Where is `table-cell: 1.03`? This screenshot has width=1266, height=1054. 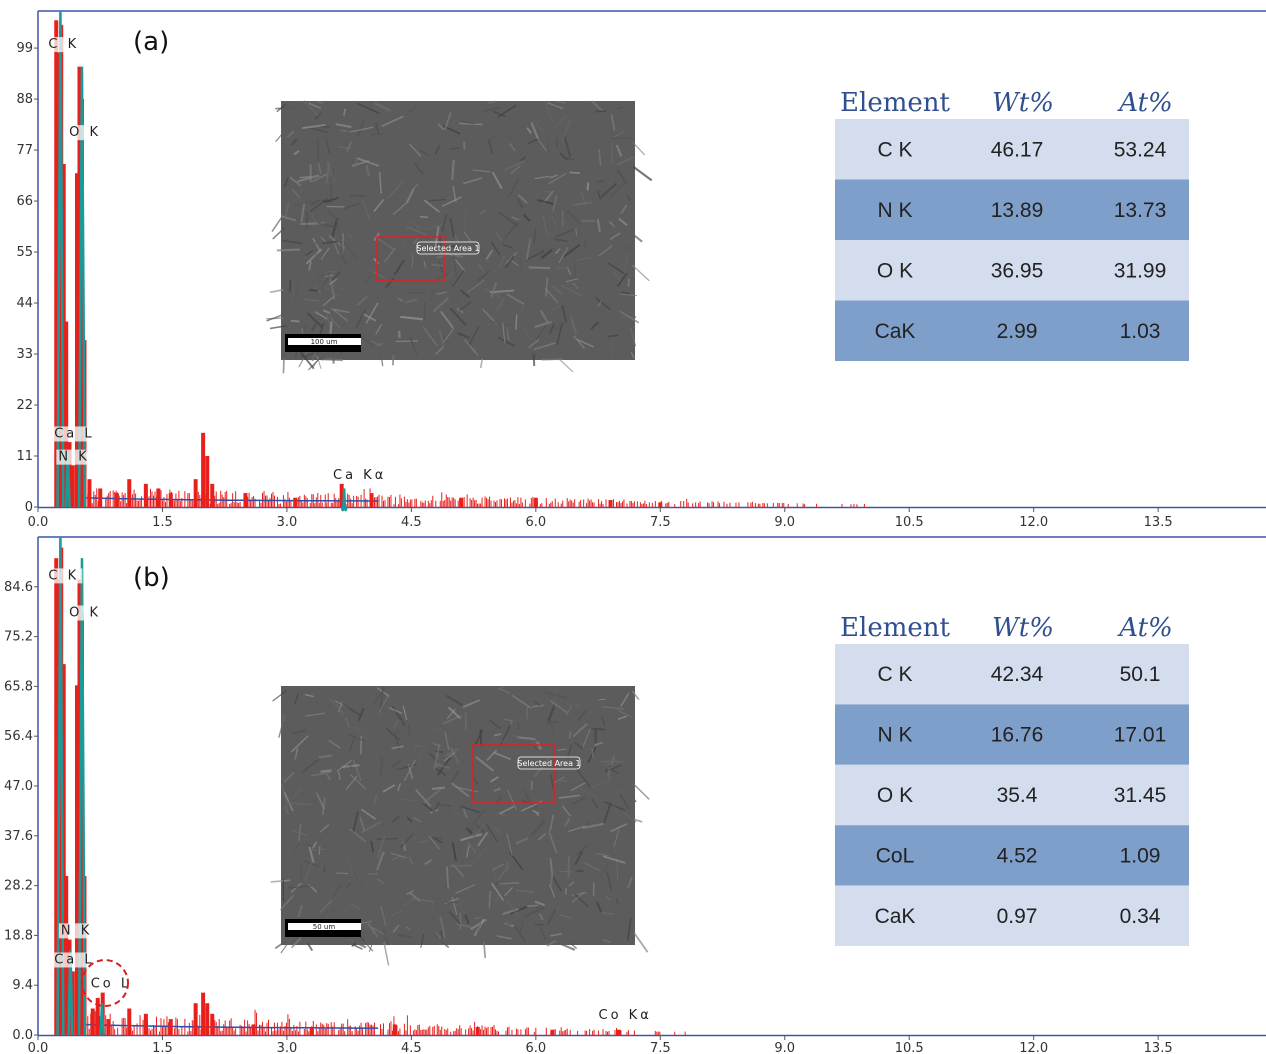 table-cell: 1.03 is located at coordinates (1140, 331).